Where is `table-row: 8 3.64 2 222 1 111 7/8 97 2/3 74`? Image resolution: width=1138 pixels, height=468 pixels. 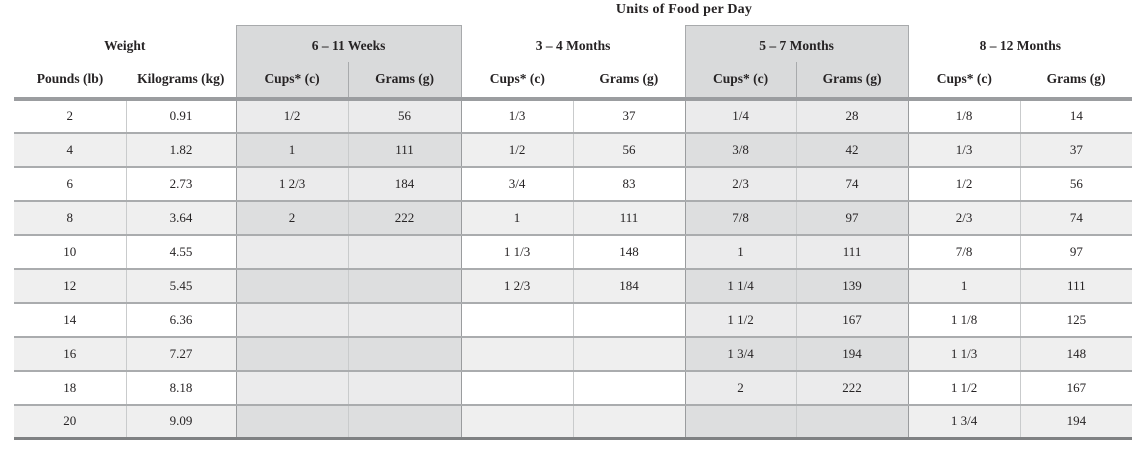 table-row: 8 3.64 2 222 1 111 7/8 97 2/3 74 is located at coordinates (573, 217).